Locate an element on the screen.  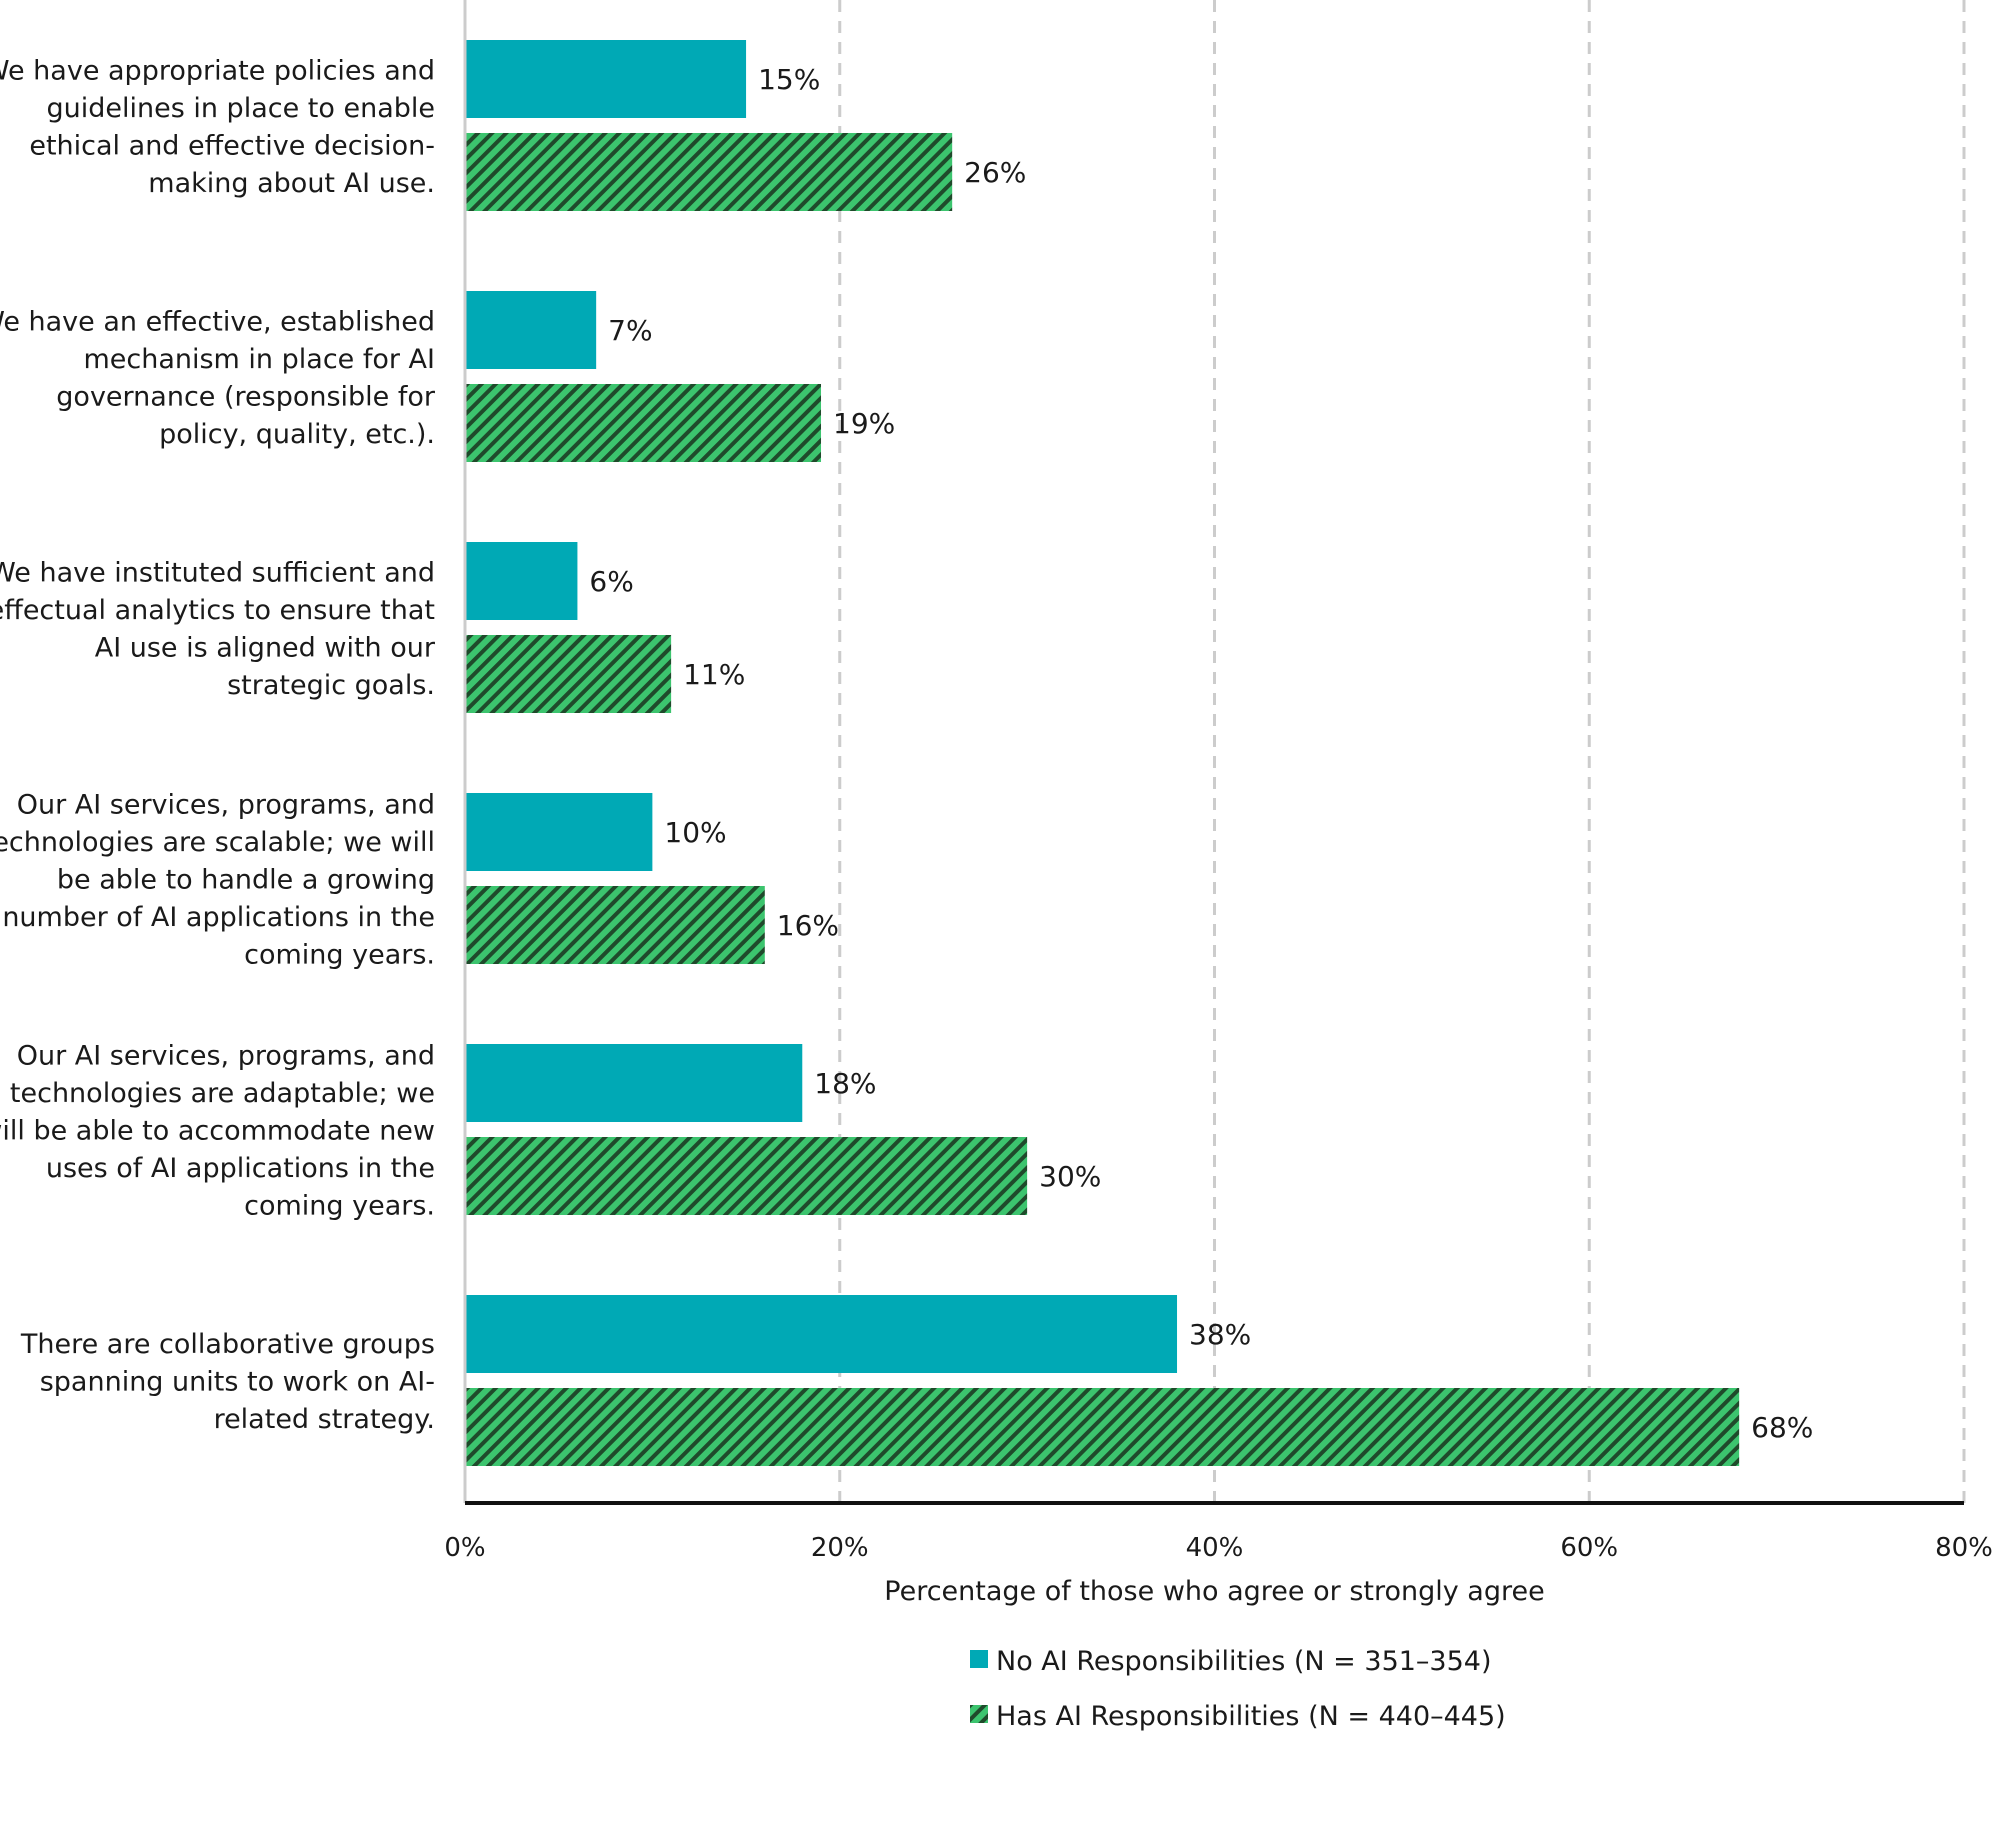
bar-value-label: 6% is located at coordinates (611, 581).